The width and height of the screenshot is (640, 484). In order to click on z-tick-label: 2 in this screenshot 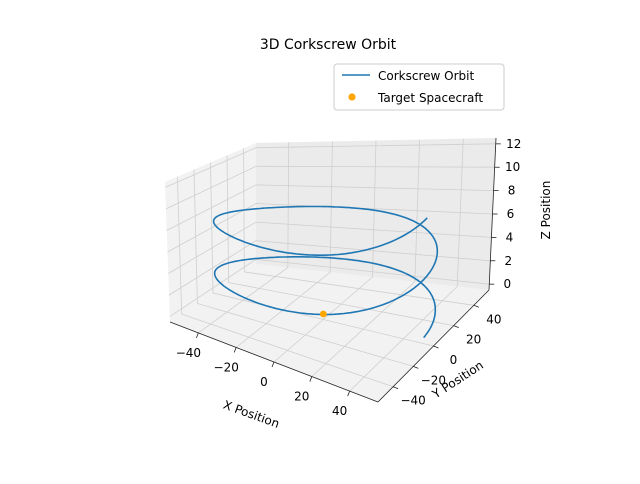, I will do `click(509, 261)`.